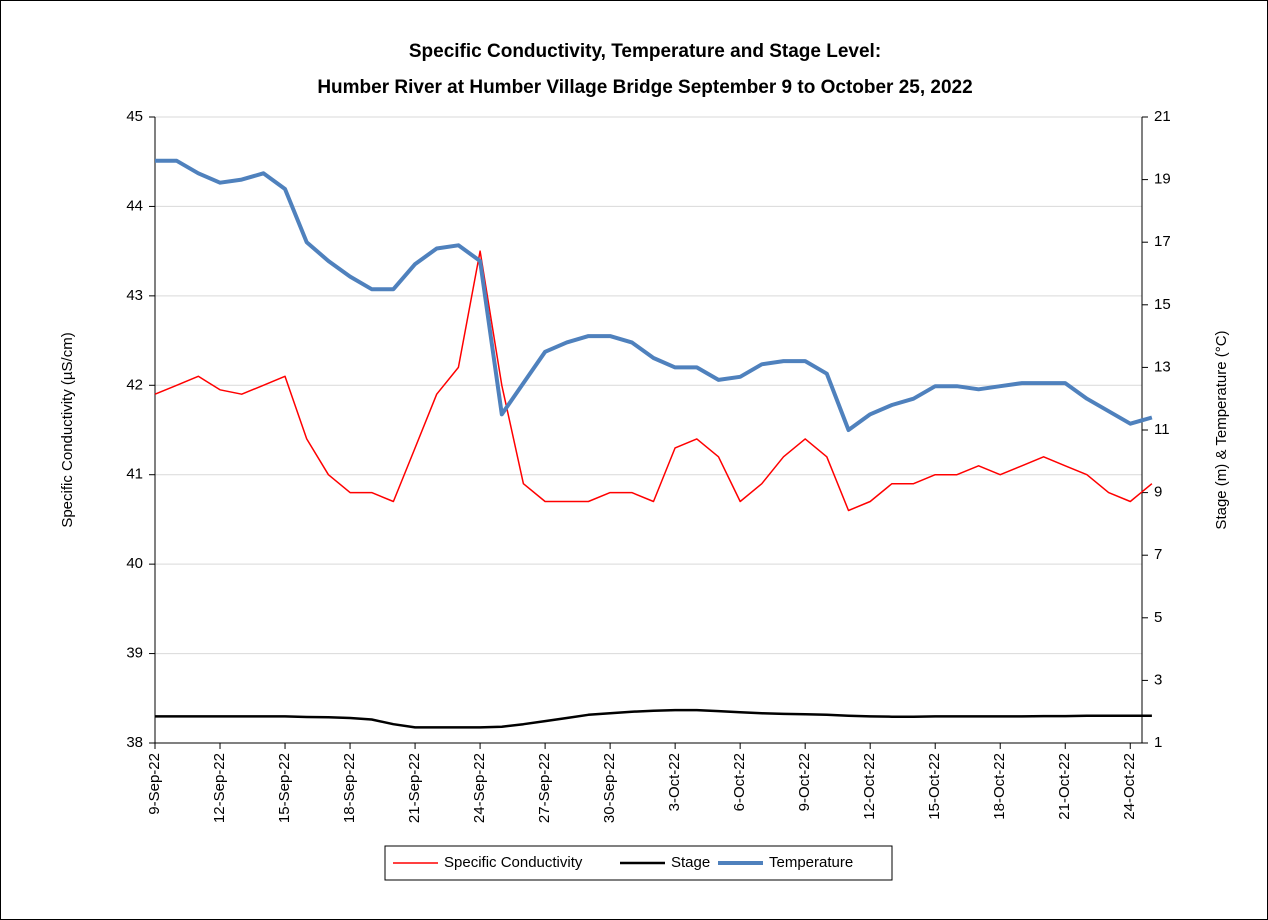 The height and width of the screenshot is (920, 1268). Describe the element at coordinates (1162, 241) in the screenshot. I see `y2-tick-label: 17` at that location.